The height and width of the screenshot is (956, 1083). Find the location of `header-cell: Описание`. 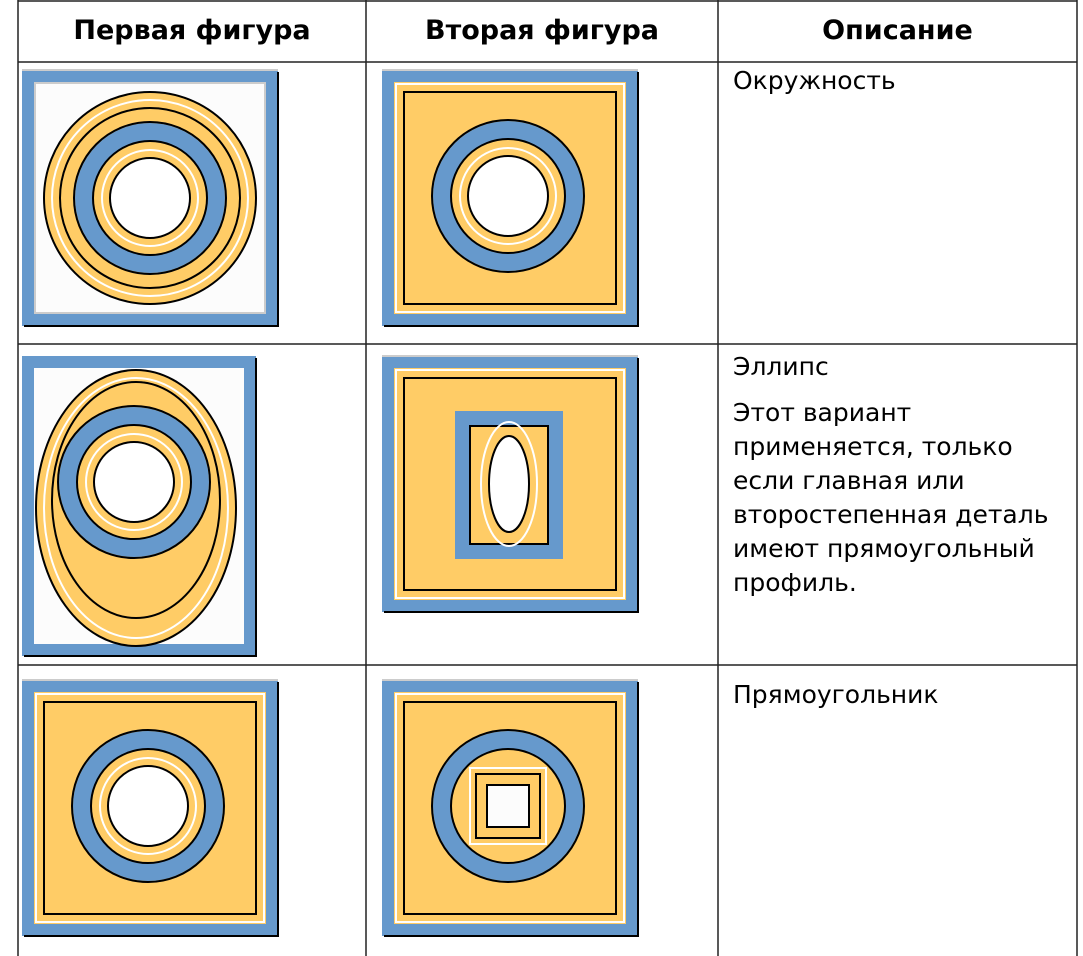

header-cell: Описание is located at coordinates (897, 30).